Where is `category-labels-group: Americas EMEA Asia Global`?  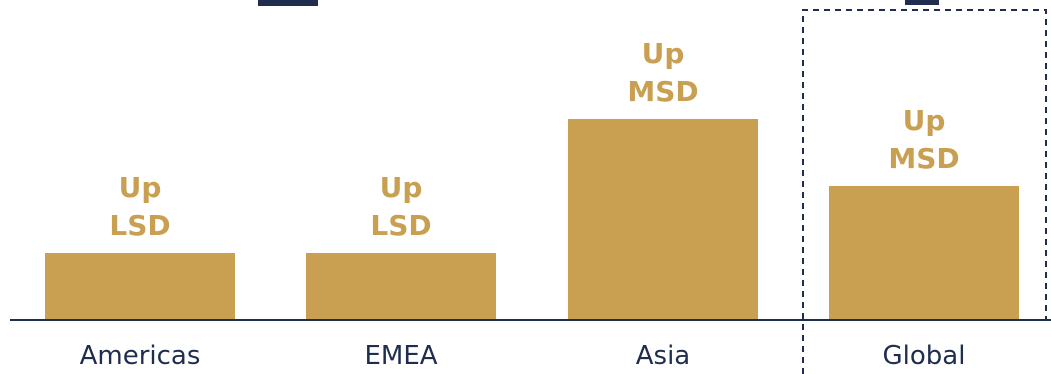 category-labels-group: Americas EMEA Asia Global is located at coordinates (523, 356).